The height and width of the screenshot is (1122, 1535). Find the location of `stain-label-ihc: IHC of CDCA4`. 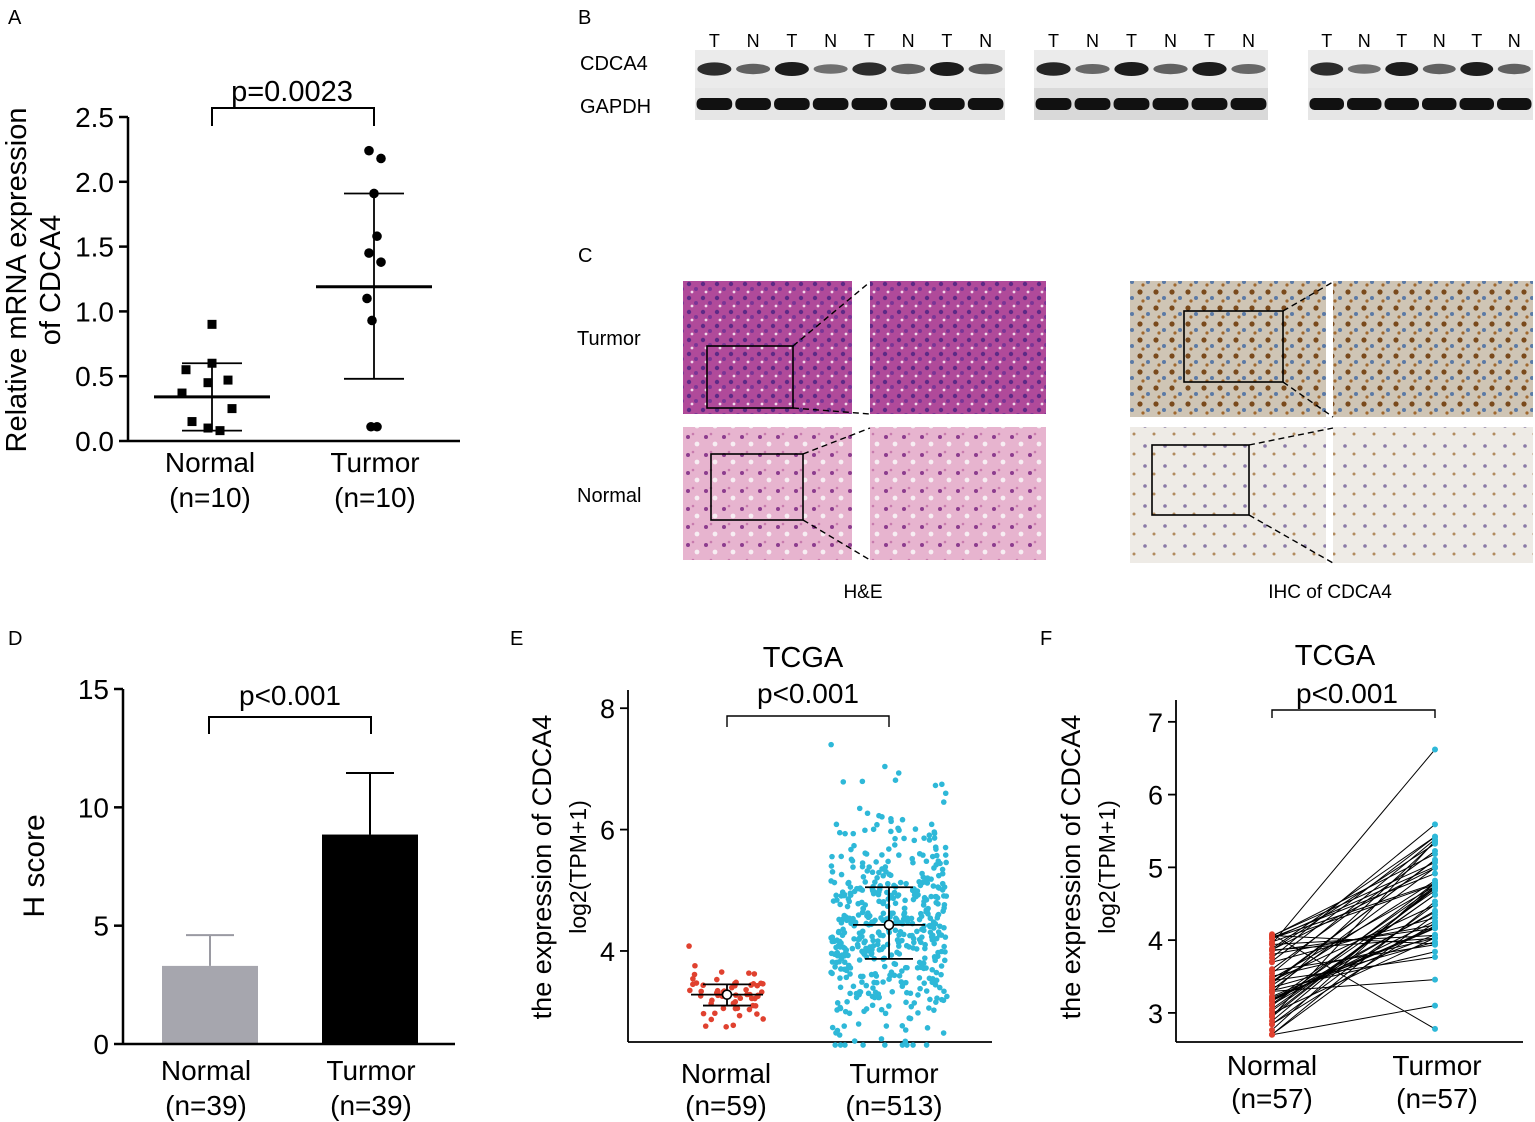

stain-label-ihc: IHC of CDCA4 is located at coordinates (1330, 592).